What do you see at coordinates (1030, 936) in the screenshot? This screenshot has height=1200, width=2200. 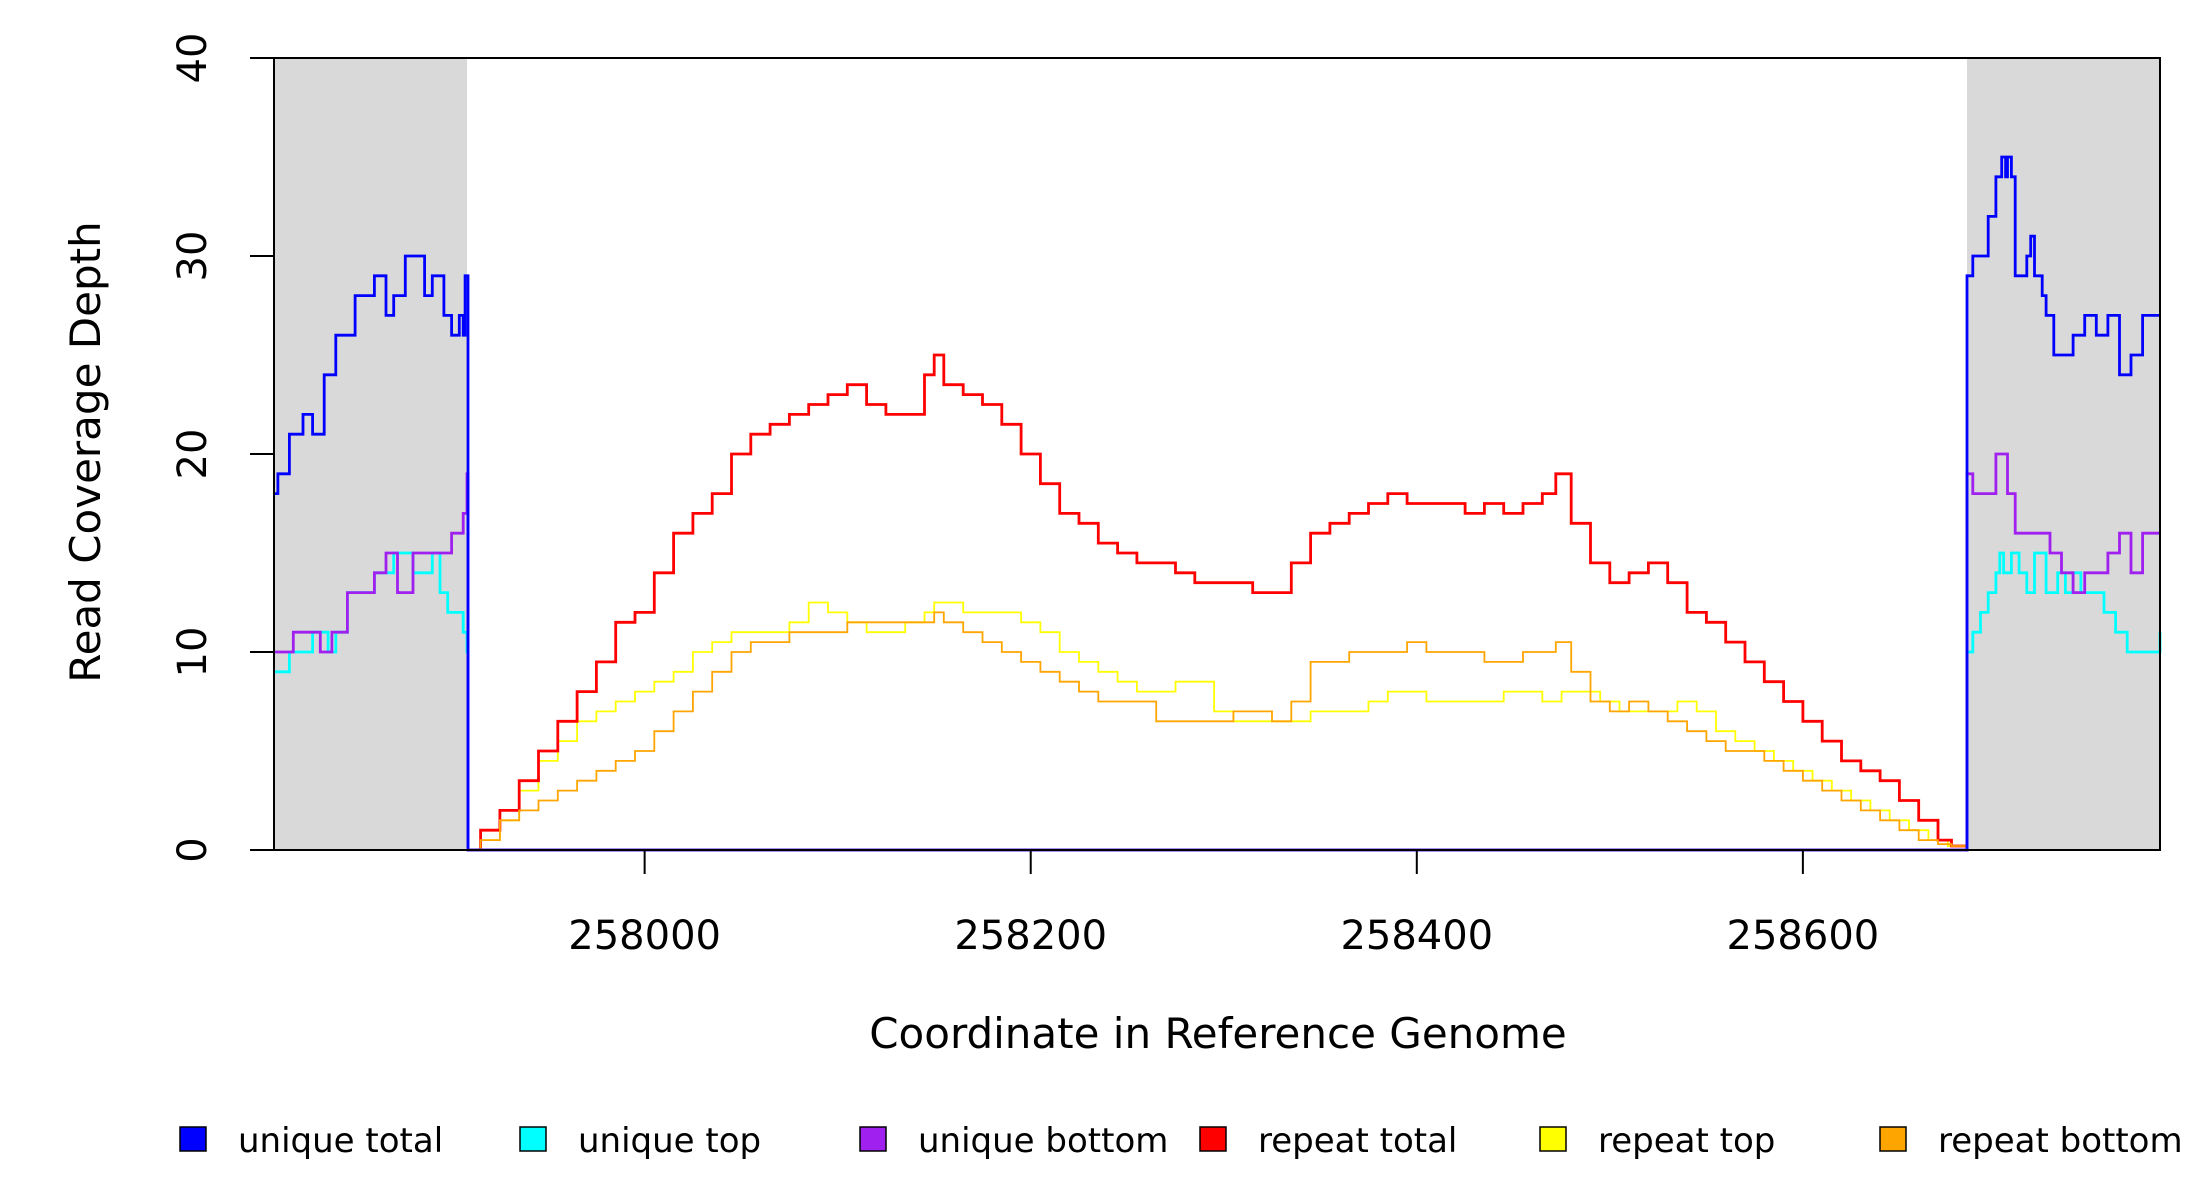 I see `x-tick-label: 258200` at bounding box center [1030, 936].